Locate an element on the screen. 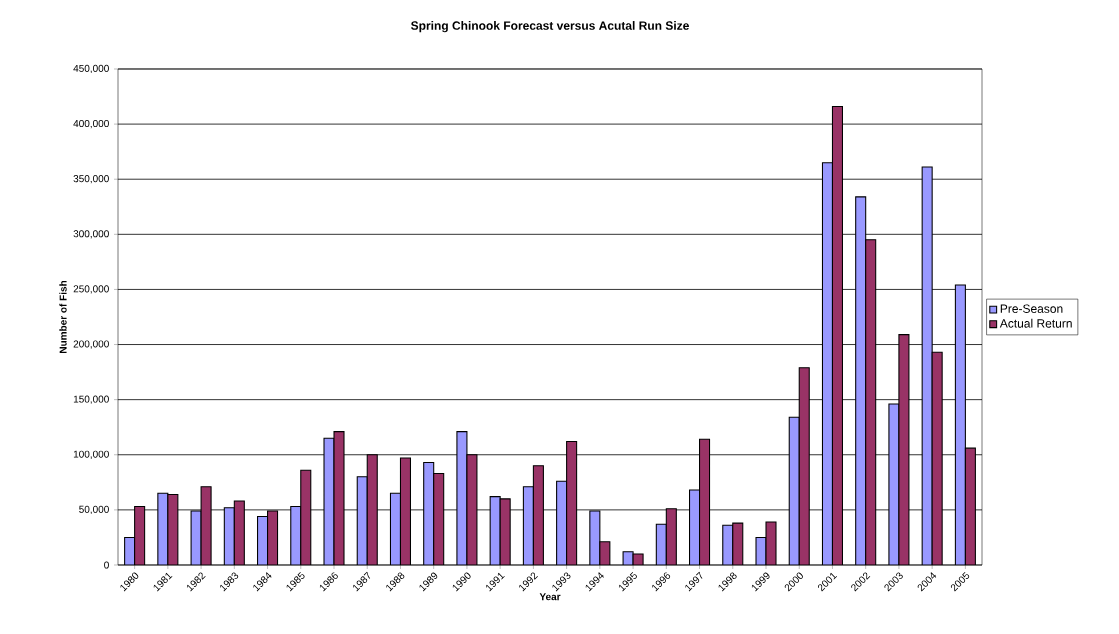 The width and height of the screenshot is (1119, 634). y-tick-label: 300,000 is located at coordinates (91, 234).